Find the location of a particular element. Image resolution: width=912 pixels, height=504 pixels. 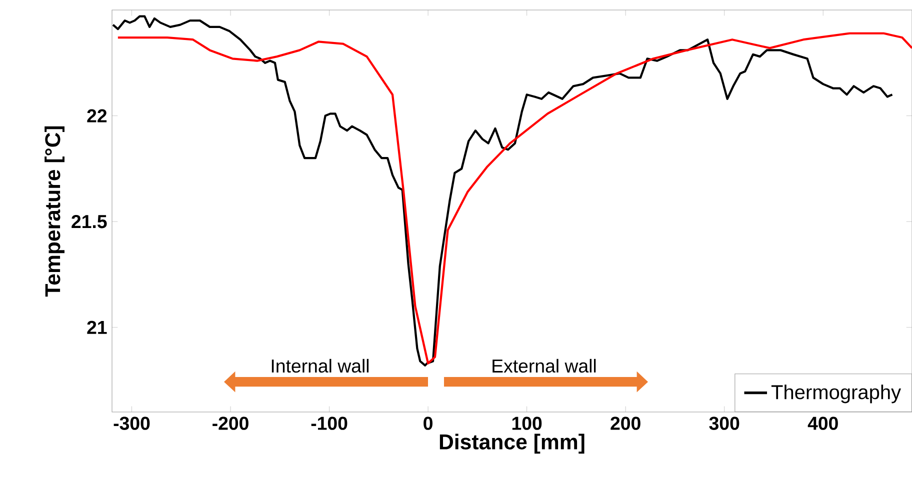

y-tick-label: 21.5 is located at coordinates (89, 221).